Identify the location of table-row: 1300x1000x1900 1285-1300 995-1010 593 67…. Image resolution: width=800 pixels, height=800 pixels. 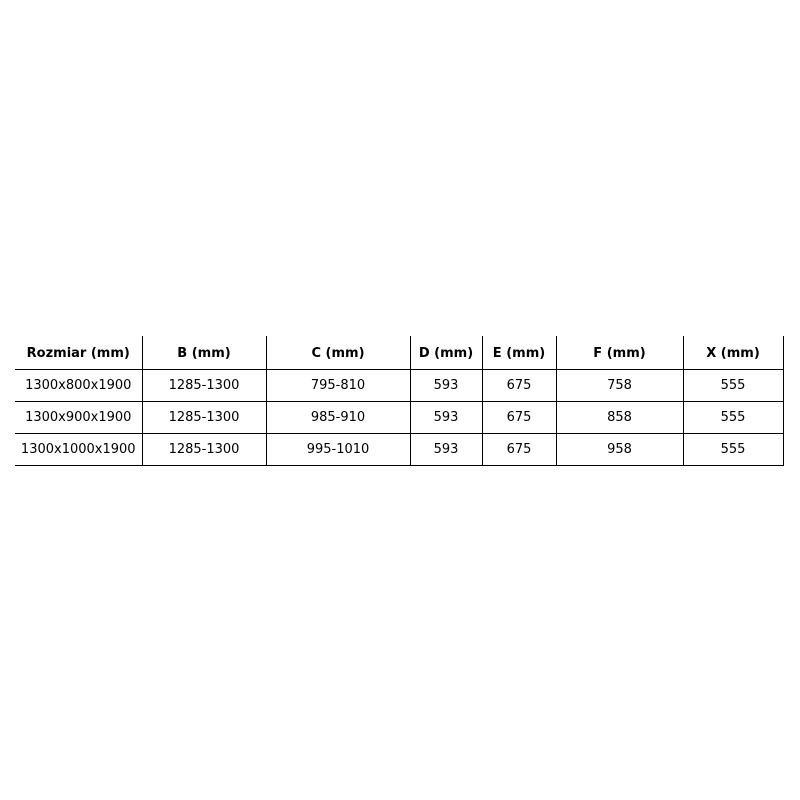
(399, 449).